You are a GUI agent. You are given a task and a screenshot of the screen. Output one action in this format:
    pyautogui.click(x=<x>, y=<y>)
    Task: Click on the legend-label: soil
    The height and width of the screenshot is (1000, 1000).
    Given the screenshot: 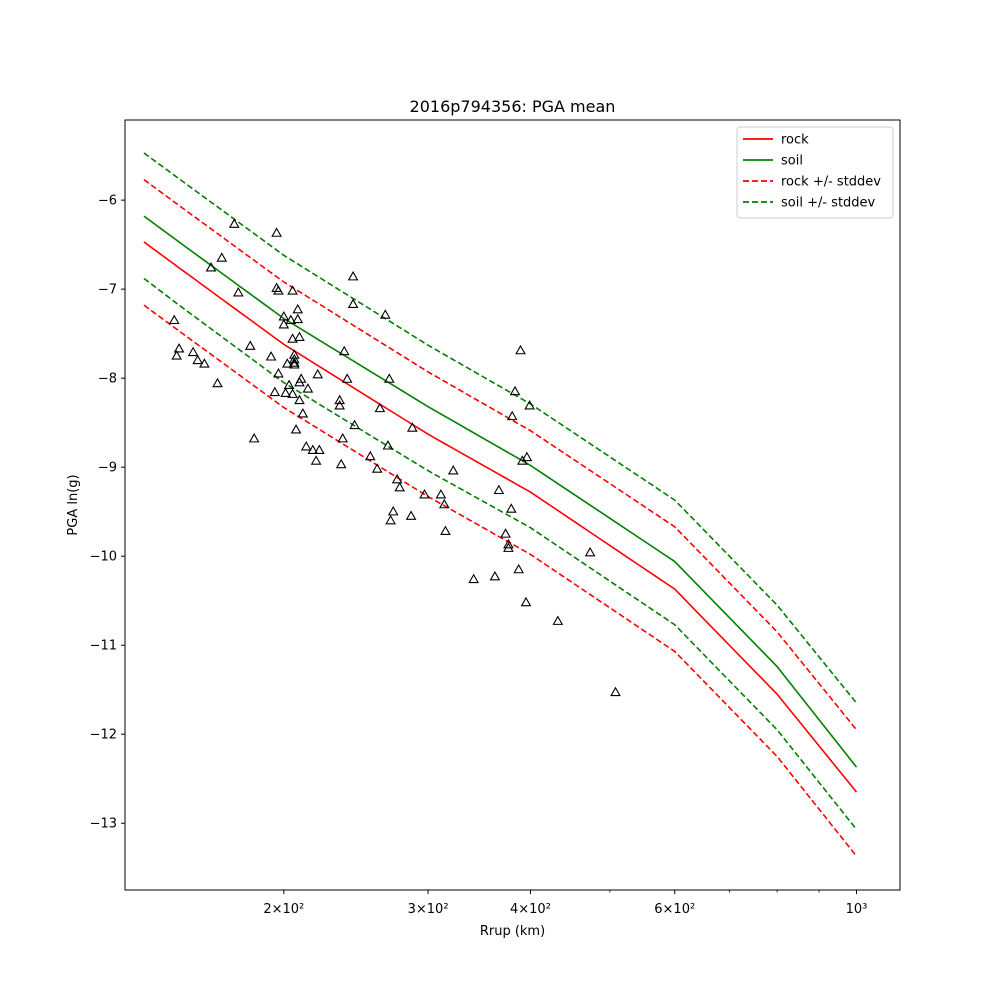 What is the action you would take?
    pyautogui.click(x=792, y=161)
    